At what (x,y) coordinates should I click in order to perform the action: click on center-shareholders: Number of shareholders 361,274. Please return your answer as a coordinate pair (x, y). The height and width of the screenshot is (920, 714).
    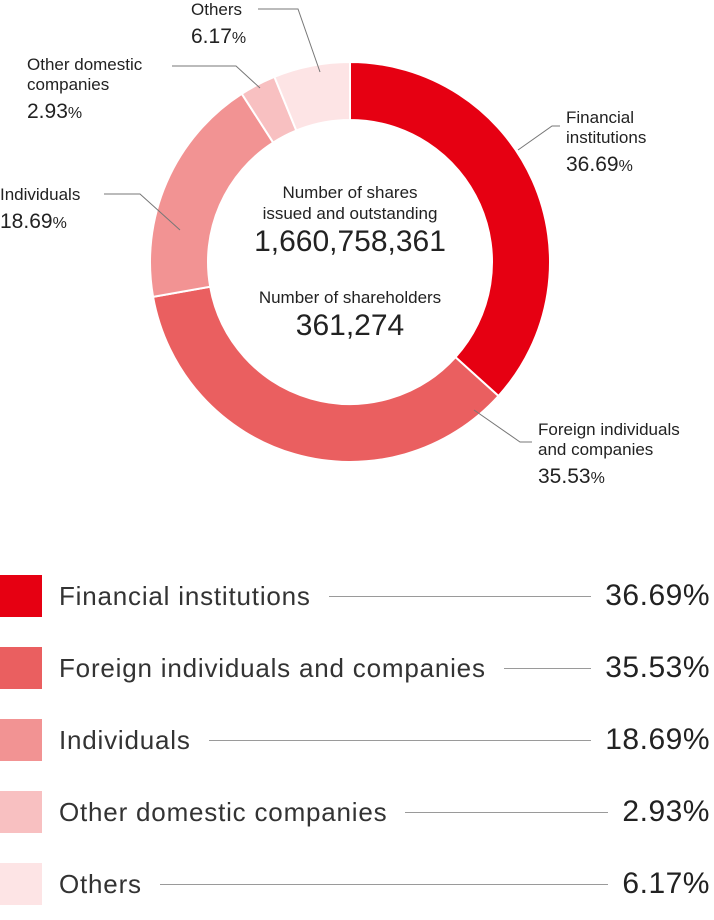
    Looking at the image, I should click on (350, 315).